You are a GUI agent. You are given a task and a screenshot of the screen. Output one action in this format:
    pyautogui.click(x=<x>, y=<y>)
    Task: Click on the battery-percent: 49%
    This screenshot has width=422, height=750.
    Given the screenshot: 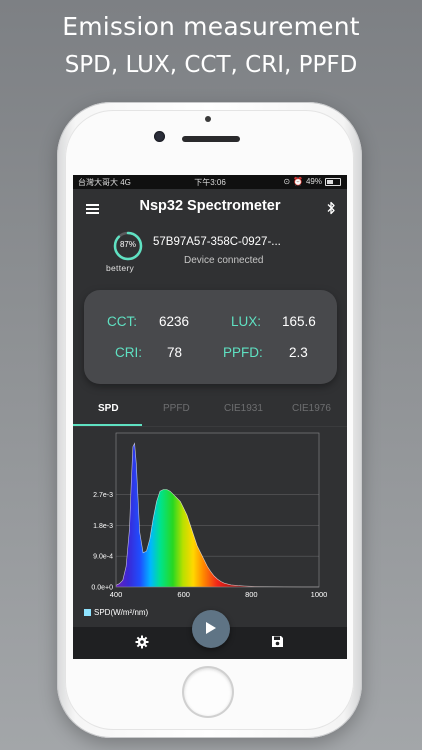 What is the action you would take?
    pyautogui.click(x=313, y=181)
    